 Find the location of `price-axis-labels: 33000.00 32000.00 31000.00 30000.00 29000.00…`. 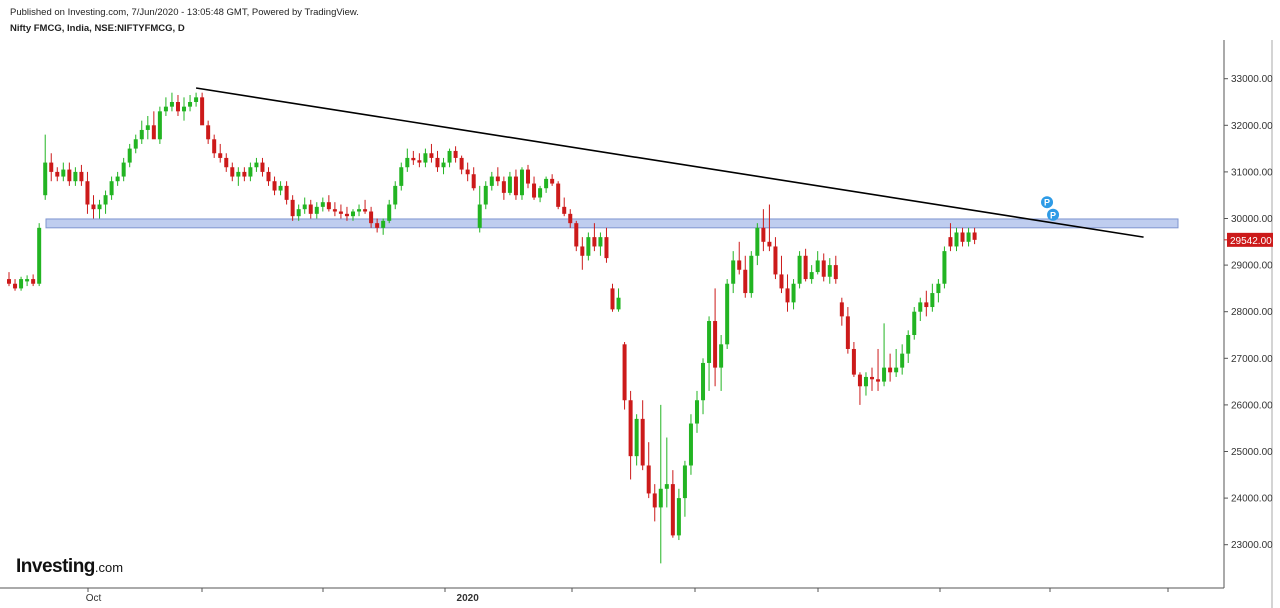

price-axis-labels: 33000.00 32000.00 31000.00 30000.00 29000.00… is located at coordinates (1248, 312).